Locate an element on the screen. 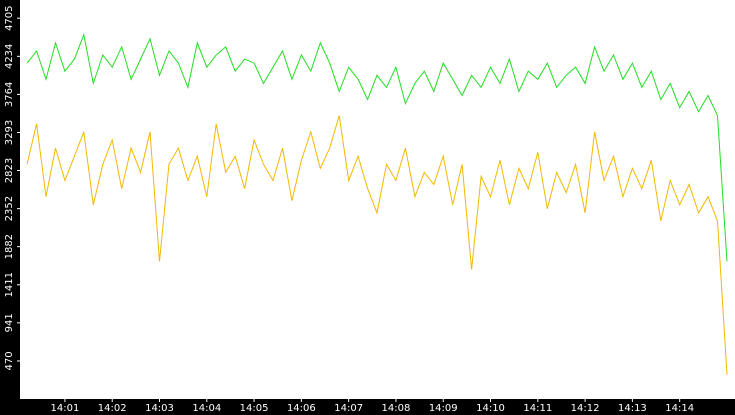 This screenshot has width=735, height=415. y-tick-label: 3764 is located at coordinates (9, 94).